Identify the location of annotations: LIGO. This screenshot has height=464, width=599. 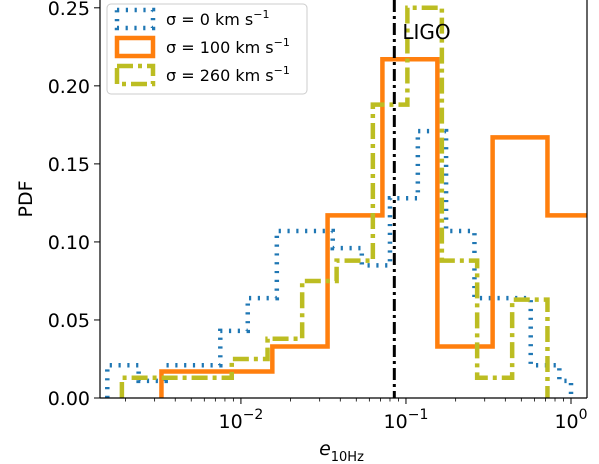
(426, 32).